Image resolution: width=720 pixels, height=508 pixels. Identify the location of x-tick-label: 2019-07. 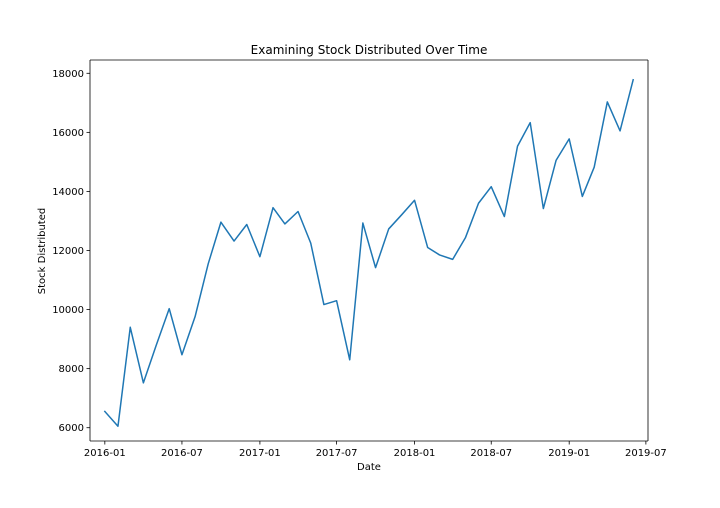
(646, 453).